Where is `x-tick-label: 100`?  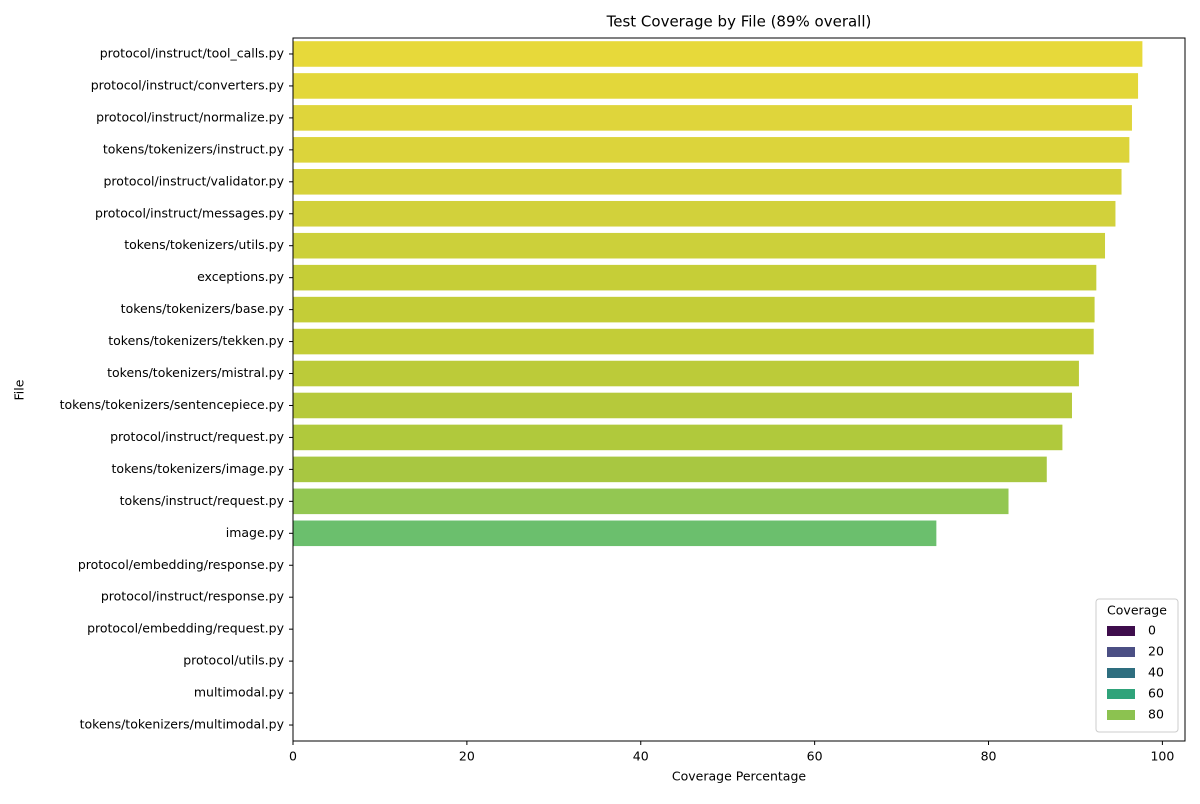
x-tick-label: 100 is located at coordinates (1162, 756).